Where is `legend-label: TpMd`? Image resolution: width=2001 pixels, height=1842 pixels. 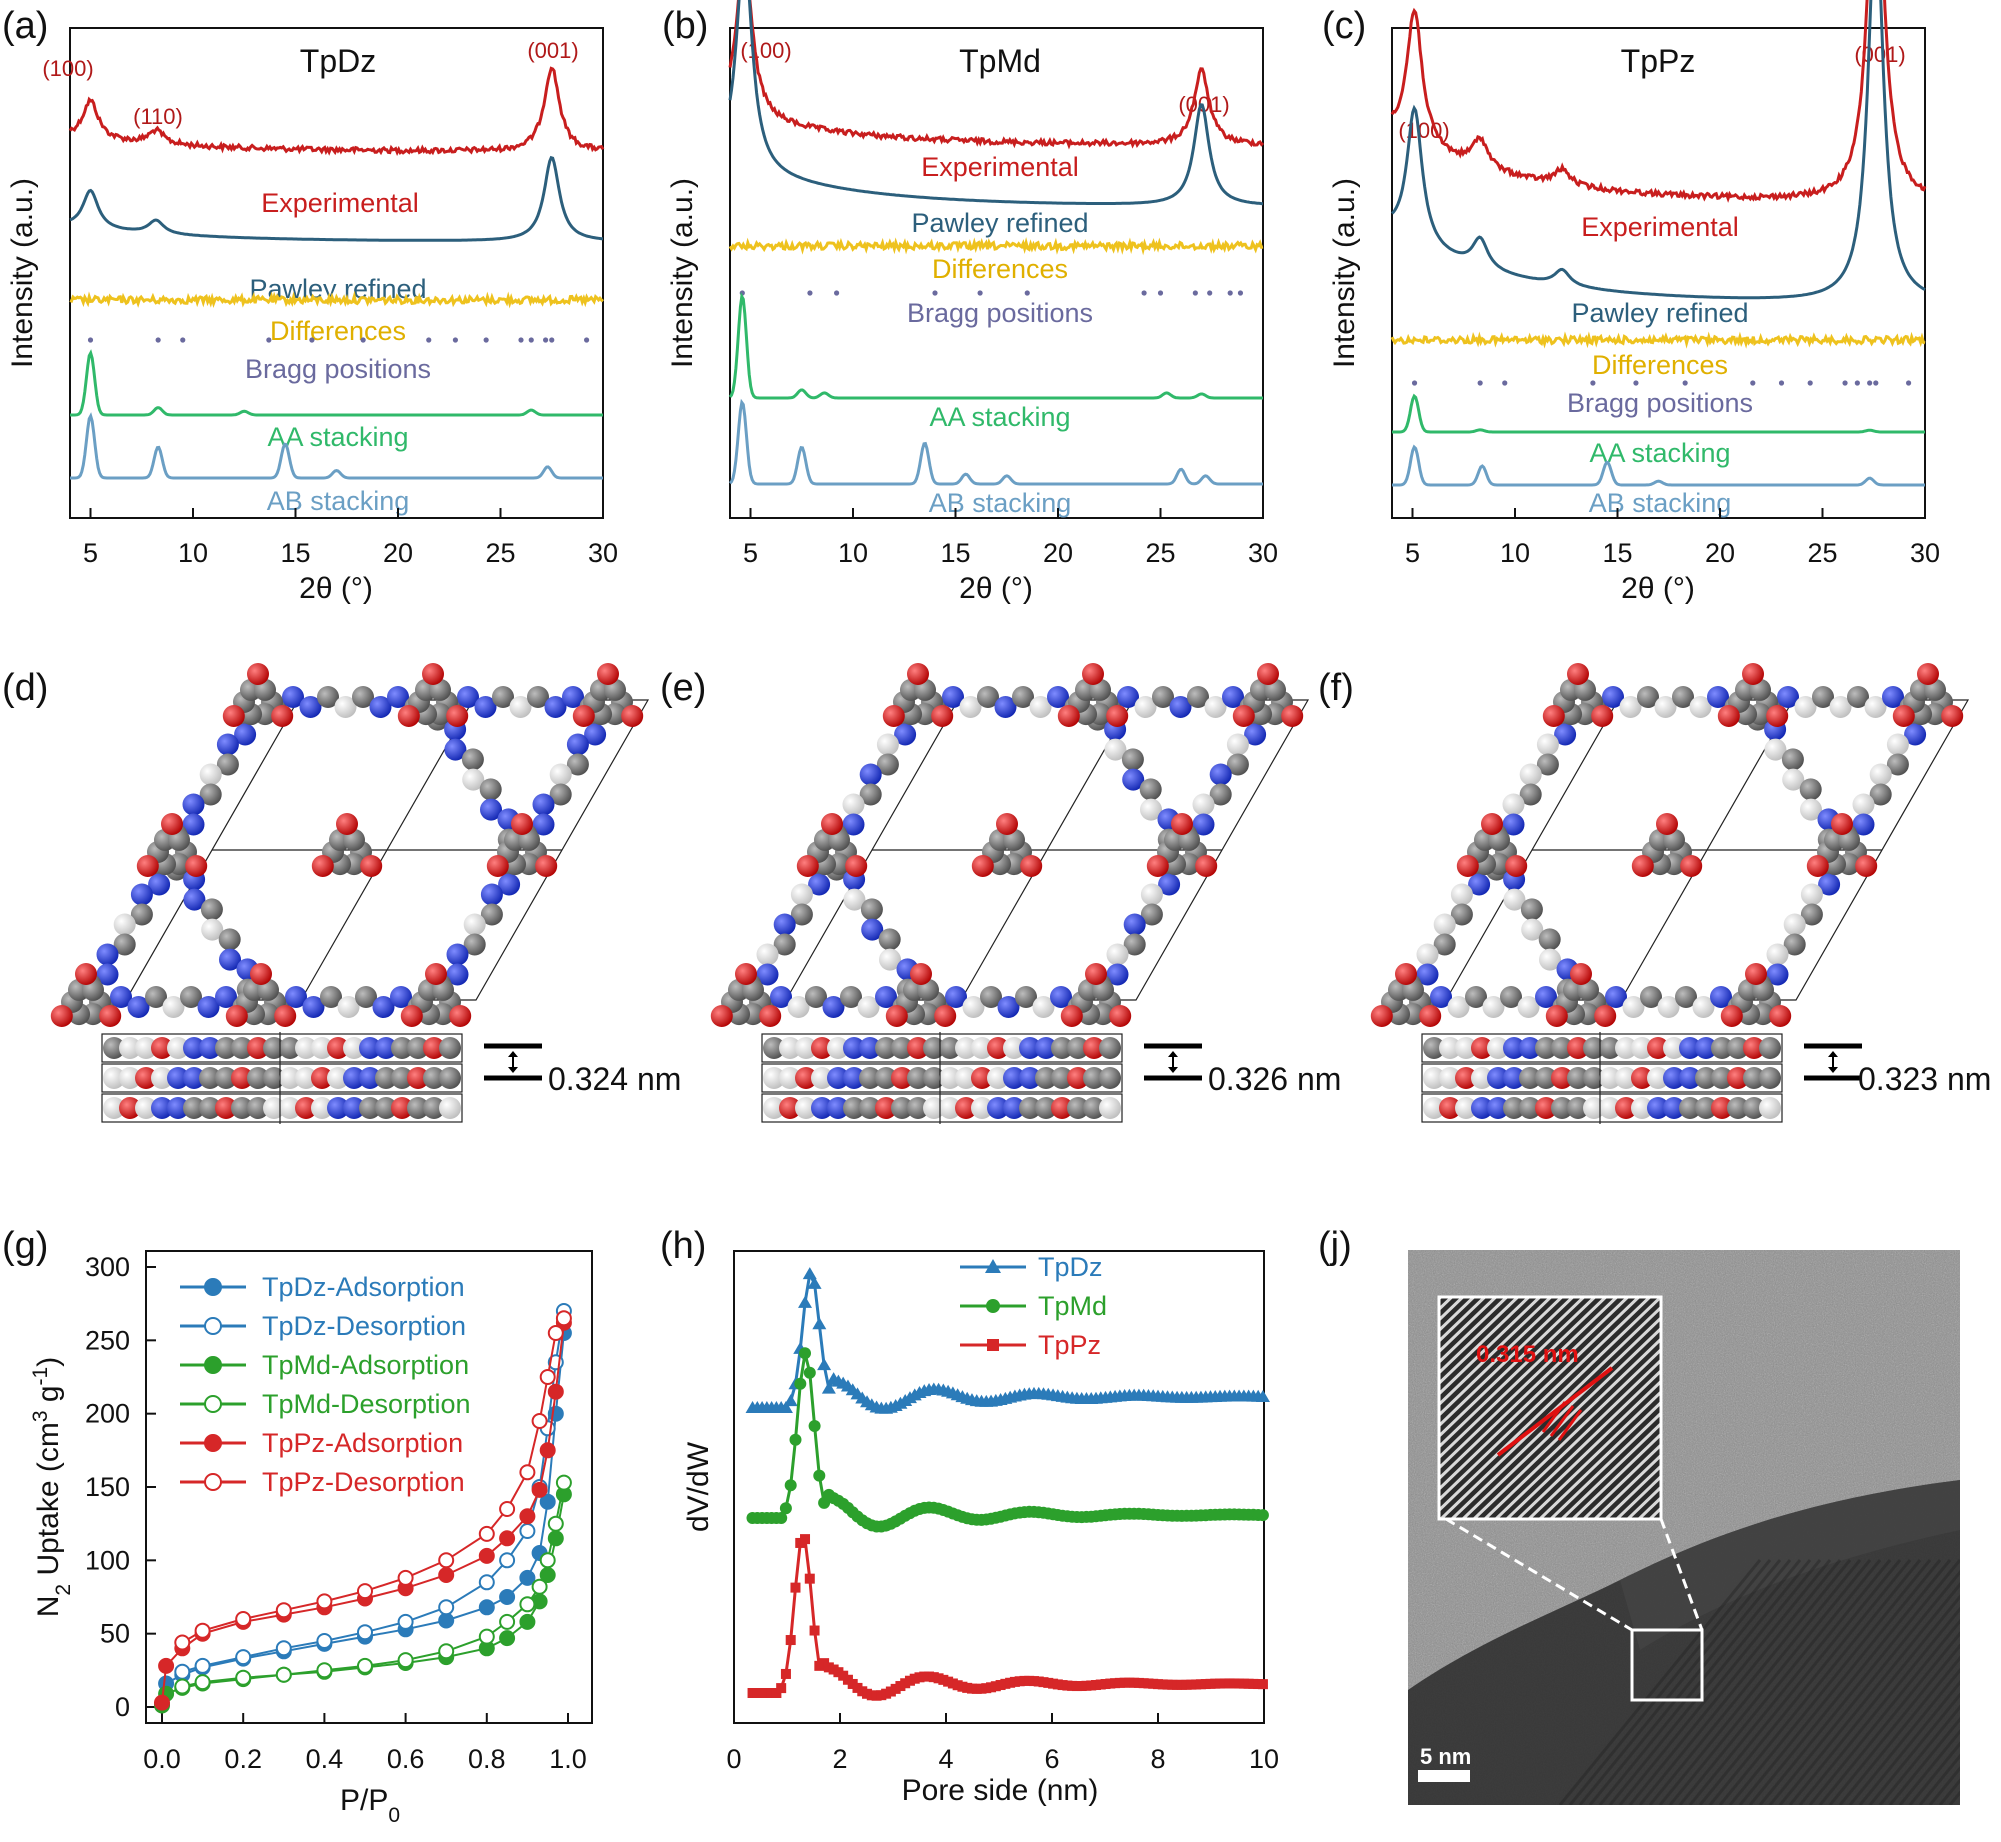 legend-label: TpMd is located at coordinates (1072, 1306).